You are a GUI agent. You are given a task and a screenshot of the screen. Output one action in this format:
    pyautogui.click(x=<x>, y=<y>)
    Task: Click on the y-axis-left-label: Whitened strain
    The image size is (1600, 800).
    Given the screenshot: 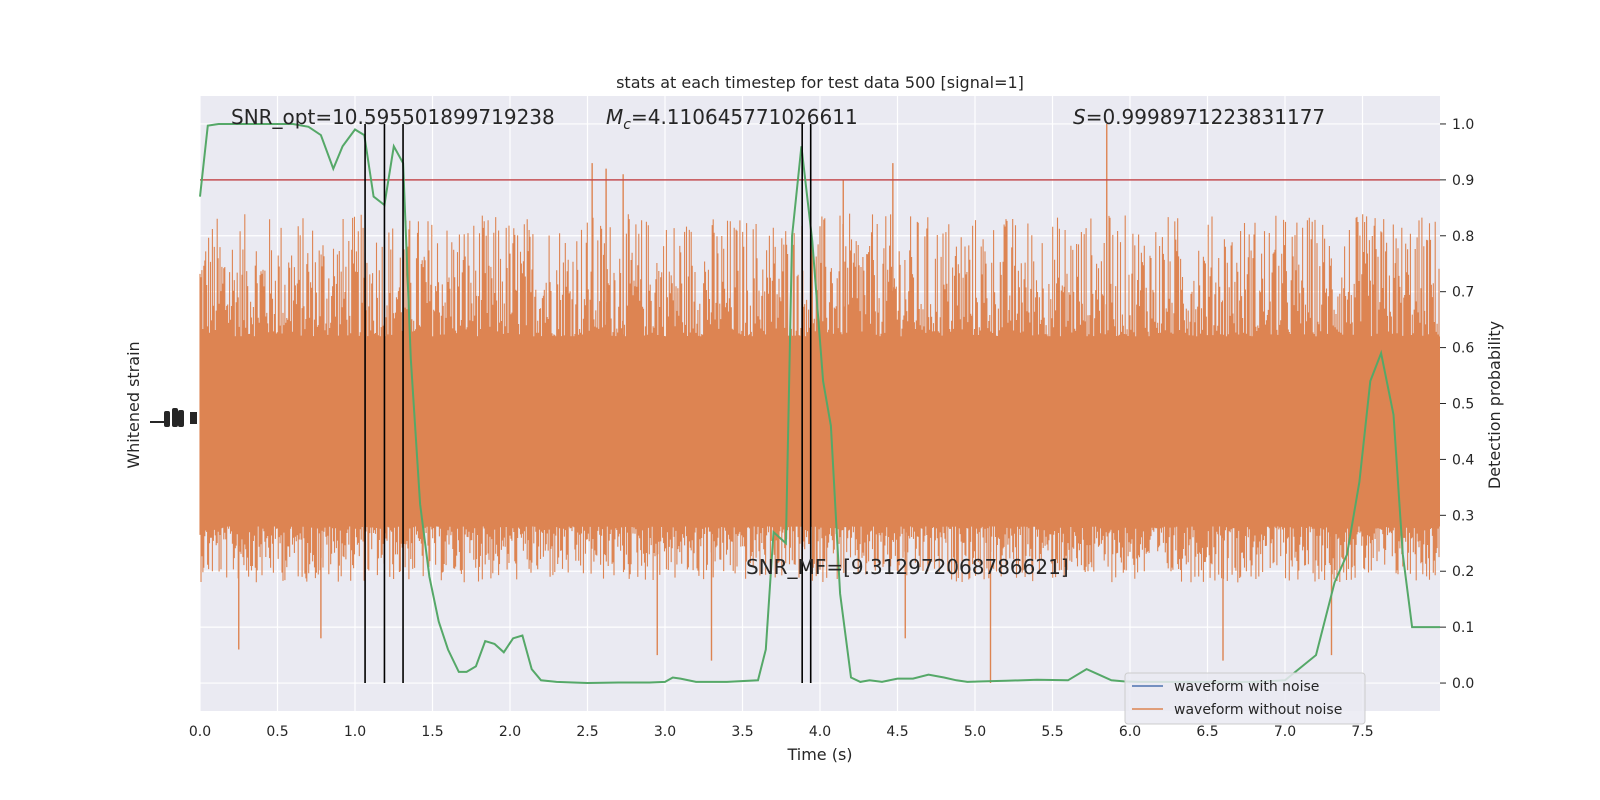 What is the action you would take?
    pyautogui.click(x=133, y=404)
    